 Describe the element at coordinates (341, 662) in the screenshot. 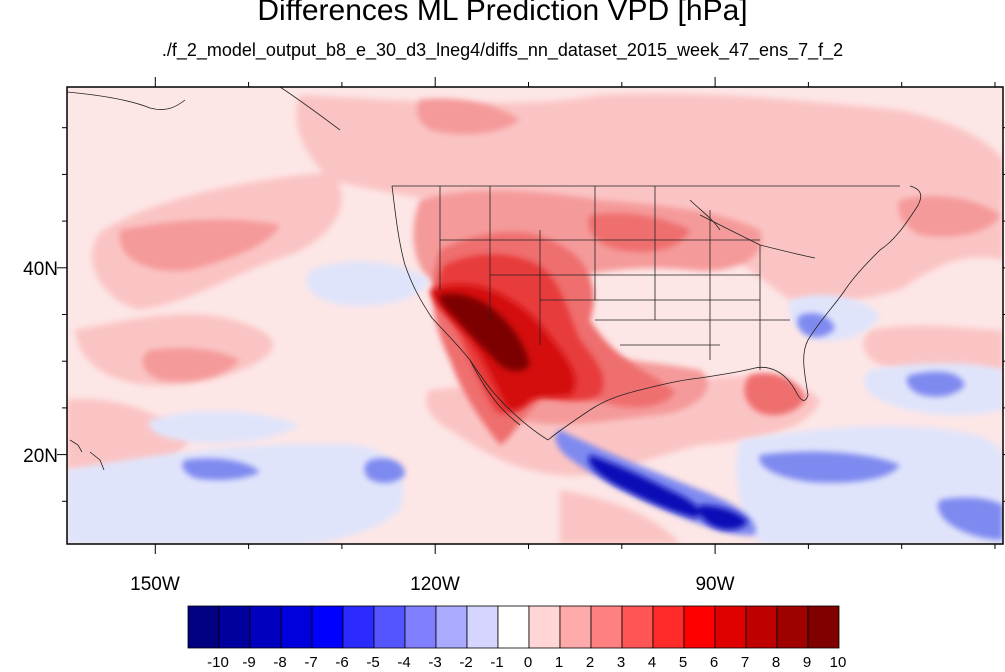

I see `colorbar-label: -6` at that location.